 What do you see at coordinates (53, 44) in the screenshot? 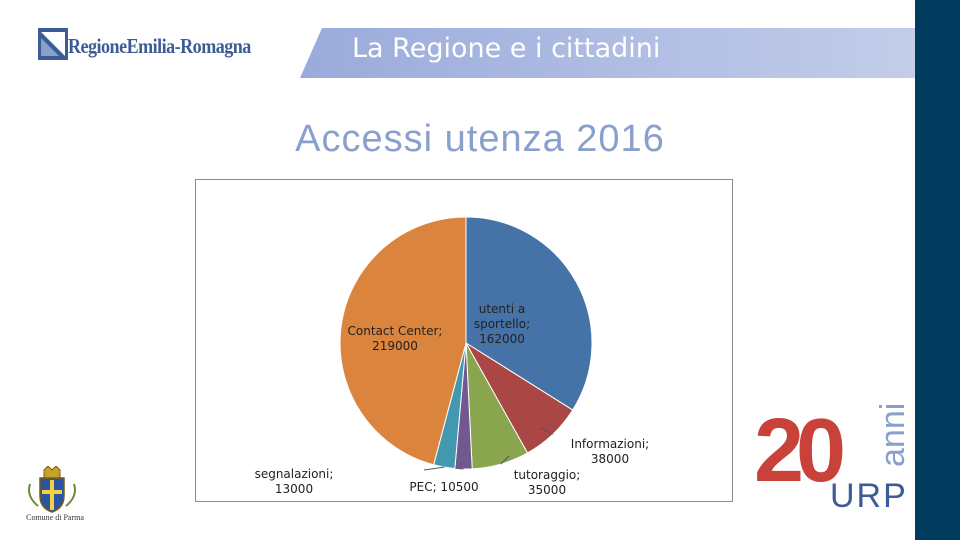
I see `region-emblem-icon` at bounding box center [53, 44].